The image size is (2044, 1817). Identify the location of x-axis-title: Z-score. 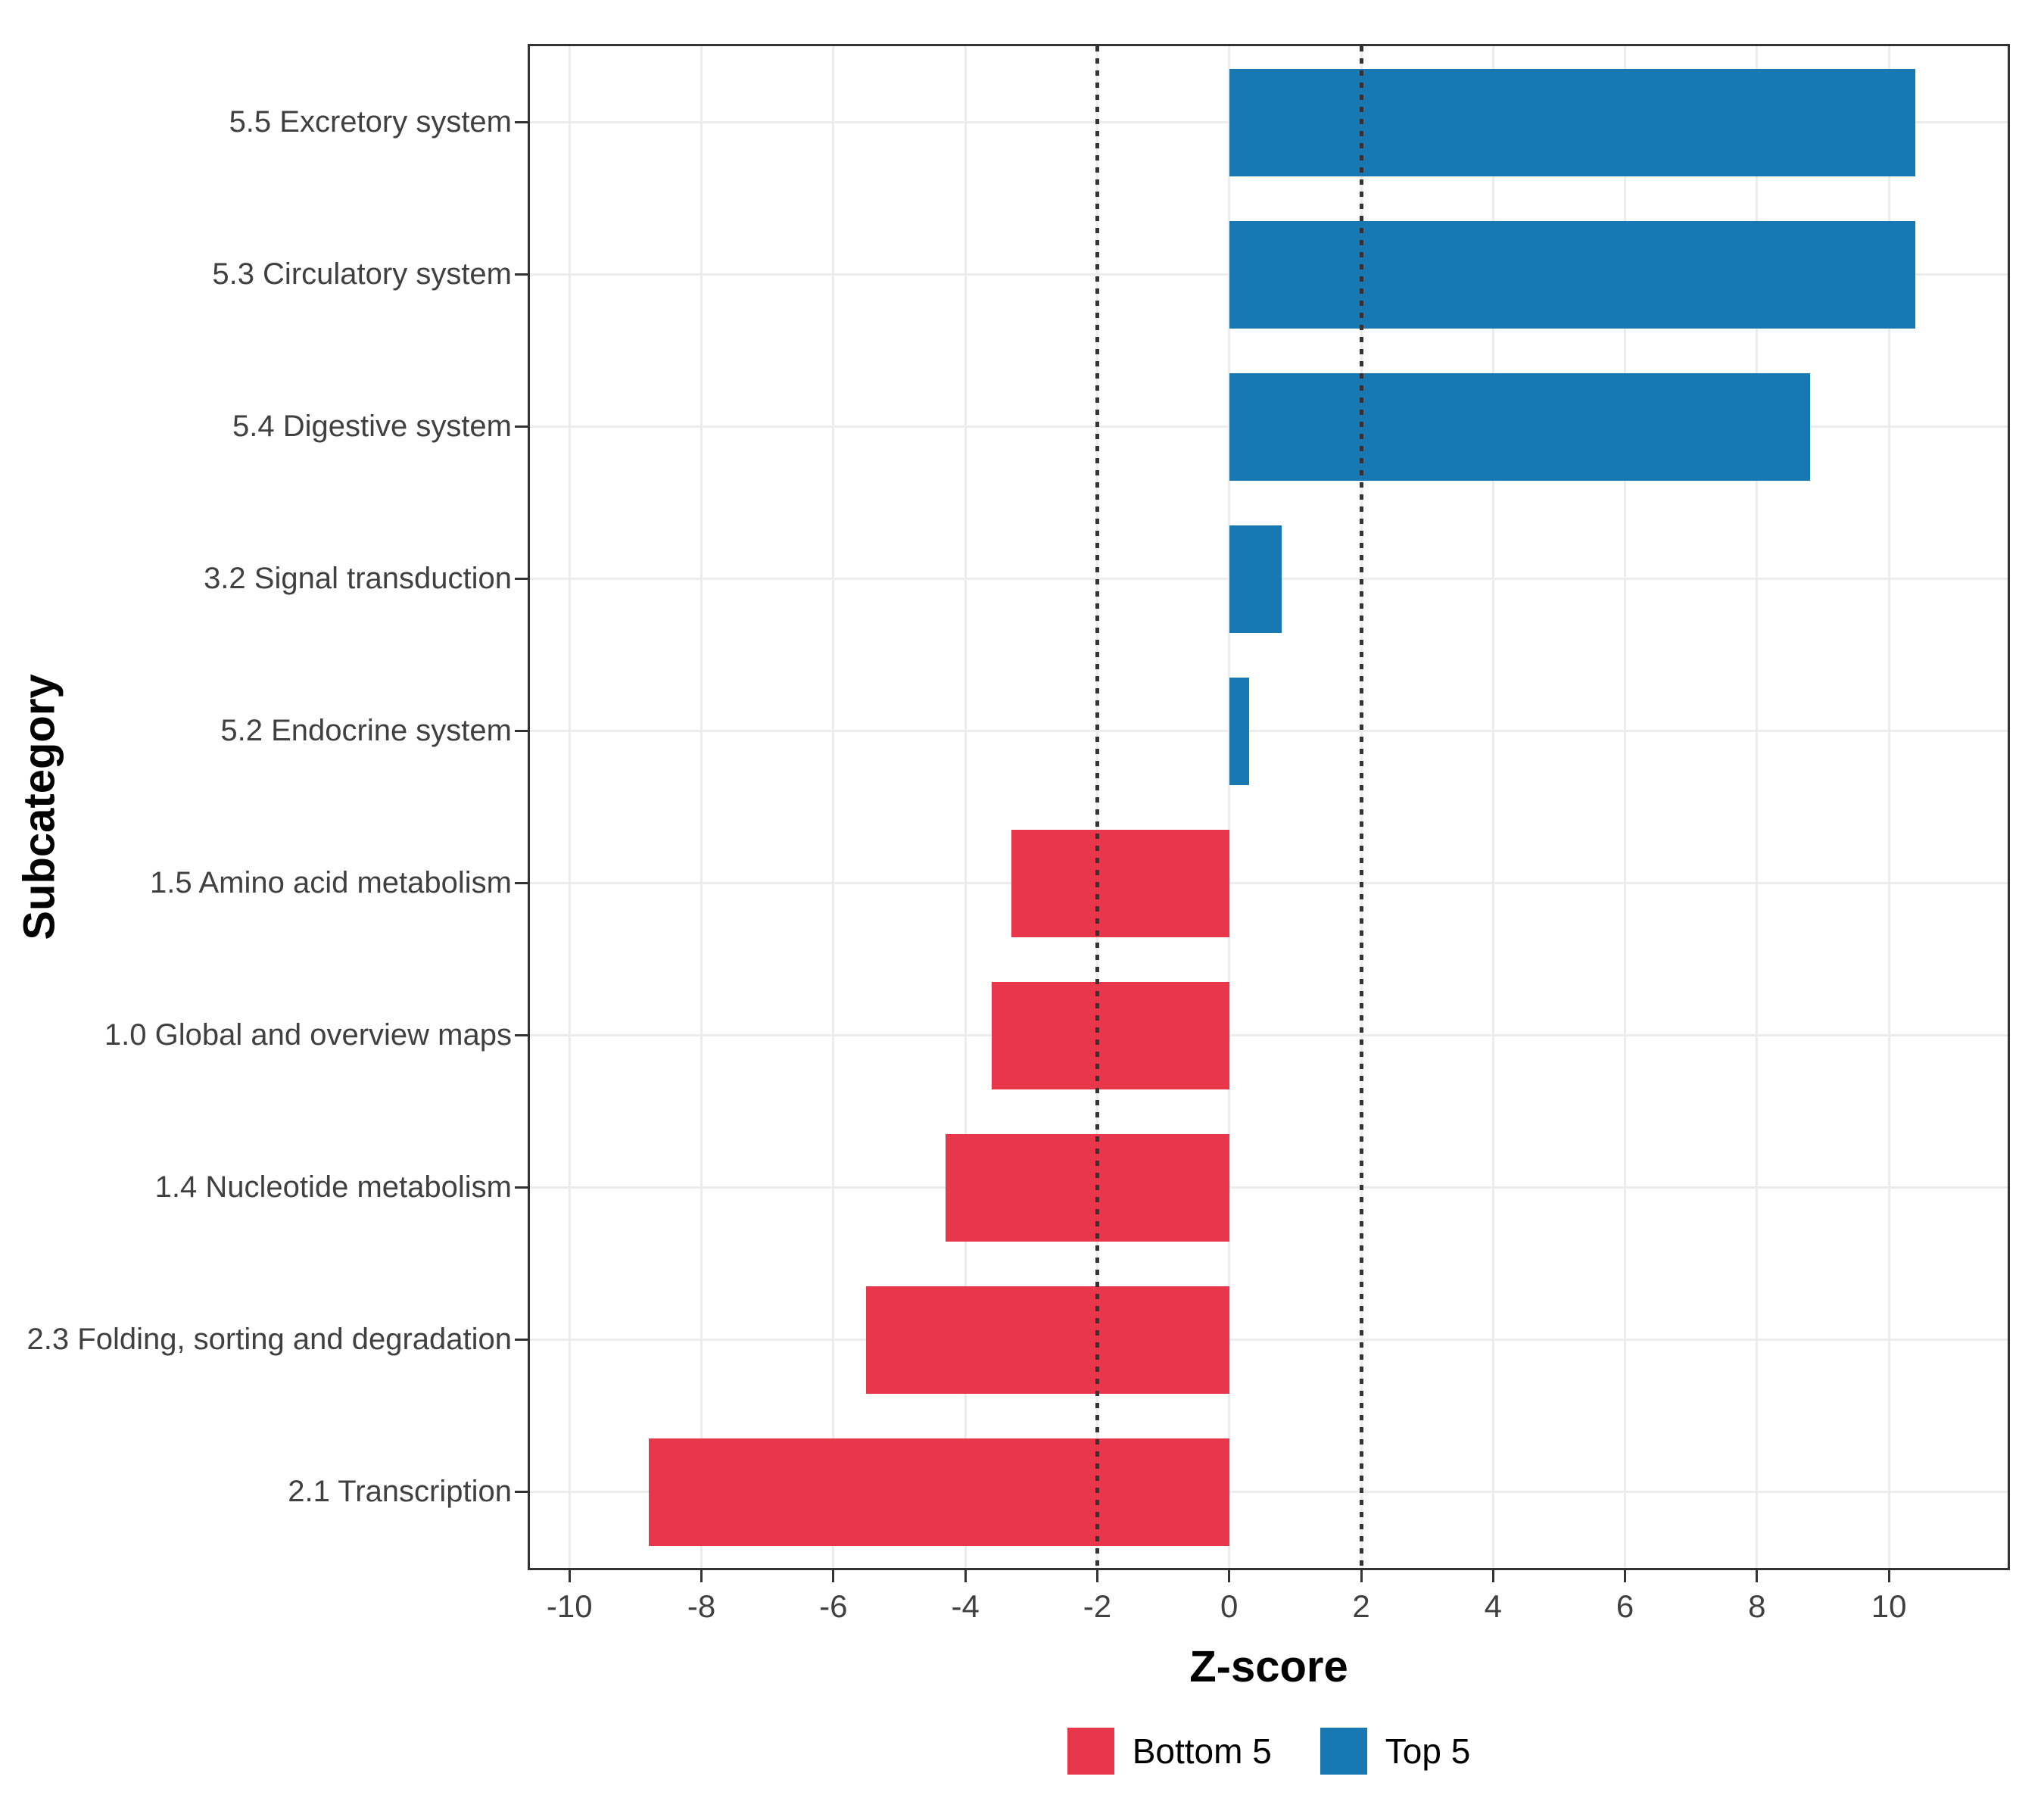
(1268, 1666).